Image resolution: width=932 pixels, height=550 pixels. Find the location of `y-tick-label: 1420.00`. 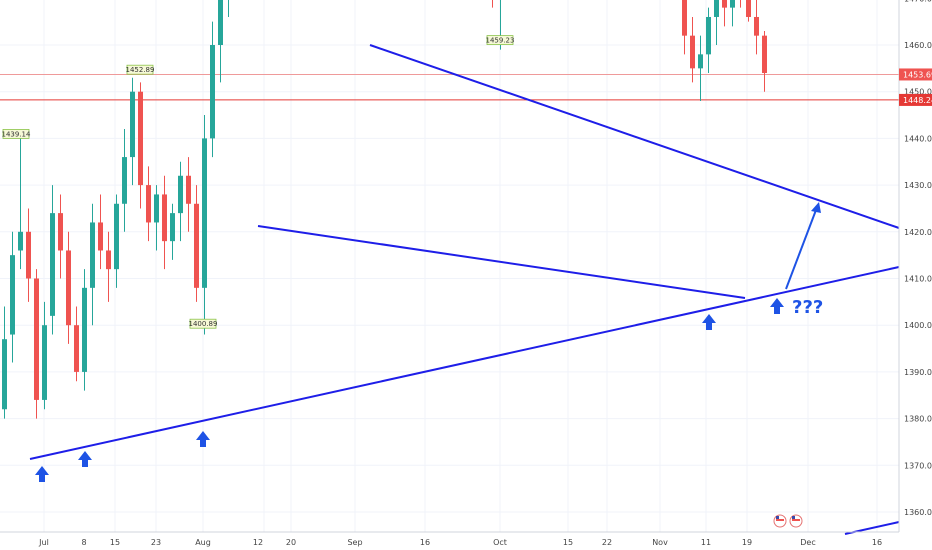

y-tick-label: 1420.00 is located at coordinates (918, 232).